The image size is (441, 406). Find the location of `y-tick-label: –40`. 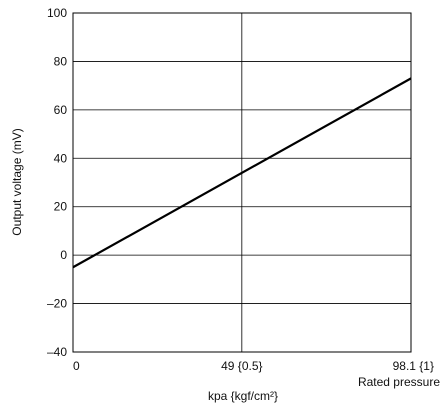

y-tick-label: –40 is located at coordinates (57, 352).